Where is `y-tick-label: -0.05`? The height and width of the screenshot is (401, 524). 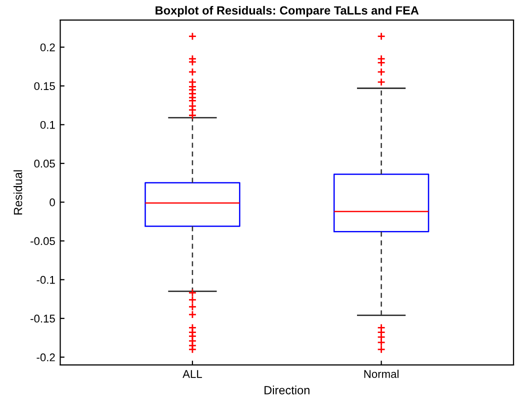 y-tick-label: -0.05 is located at coordinates (42, 241).